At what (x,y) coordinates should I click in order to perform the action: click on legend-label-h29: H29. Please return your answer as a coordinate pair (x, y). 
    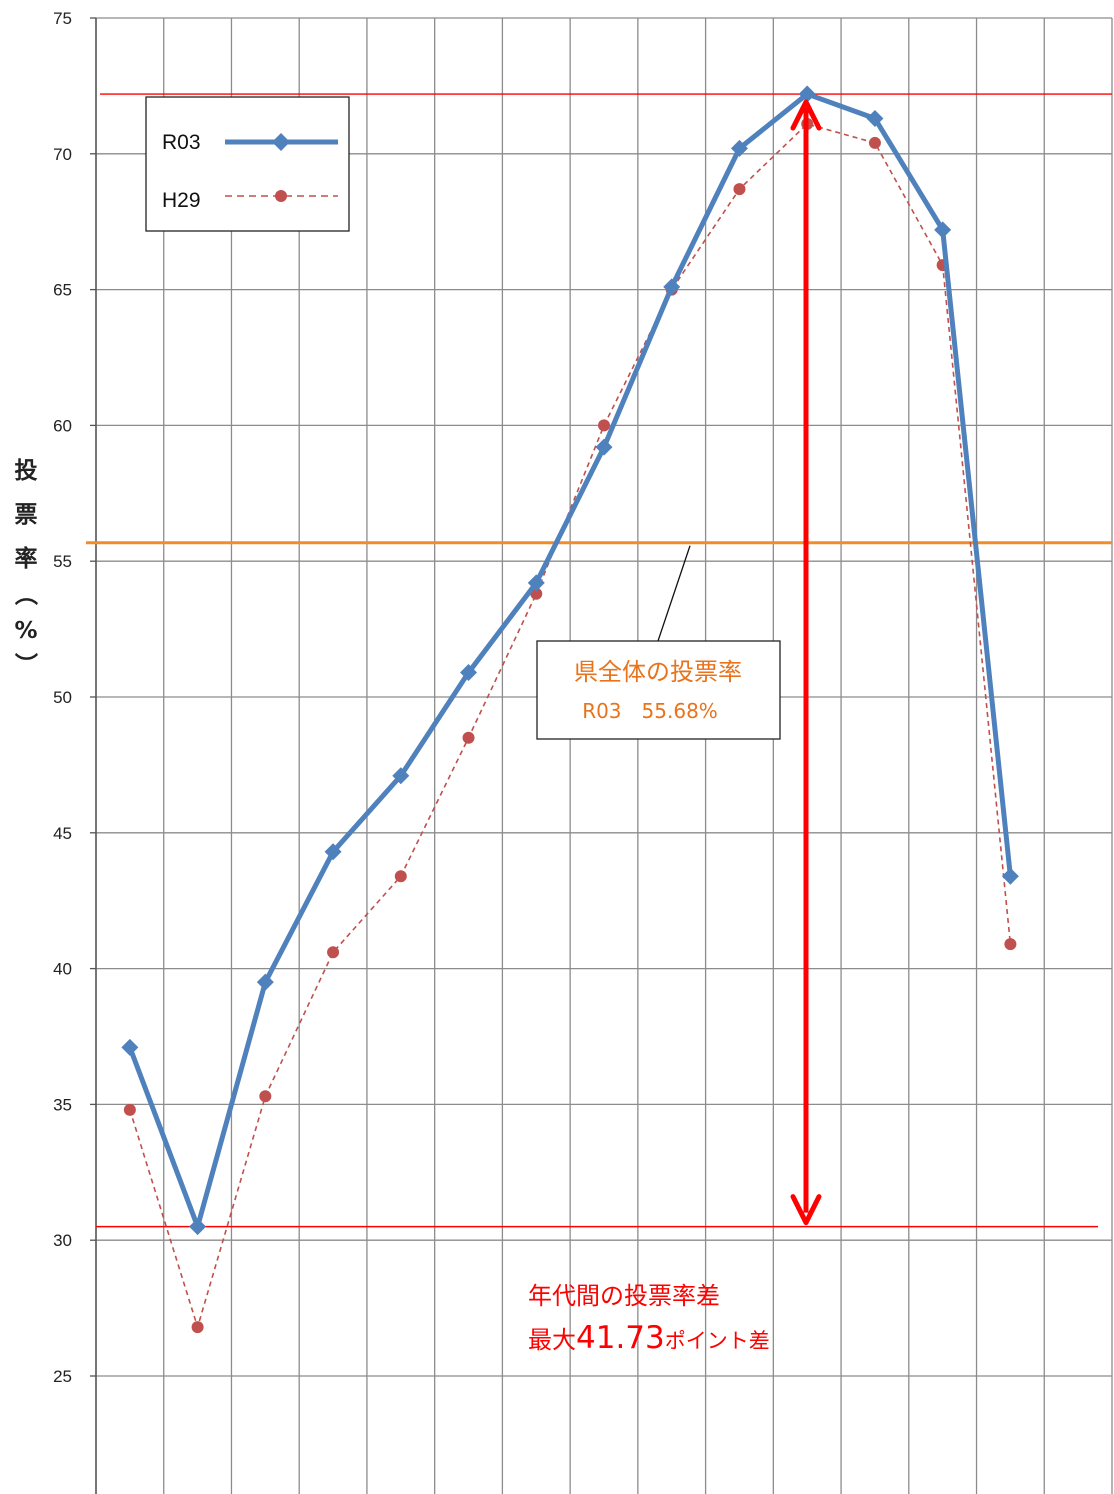
    Looking at the image, I should click on (181, 200).